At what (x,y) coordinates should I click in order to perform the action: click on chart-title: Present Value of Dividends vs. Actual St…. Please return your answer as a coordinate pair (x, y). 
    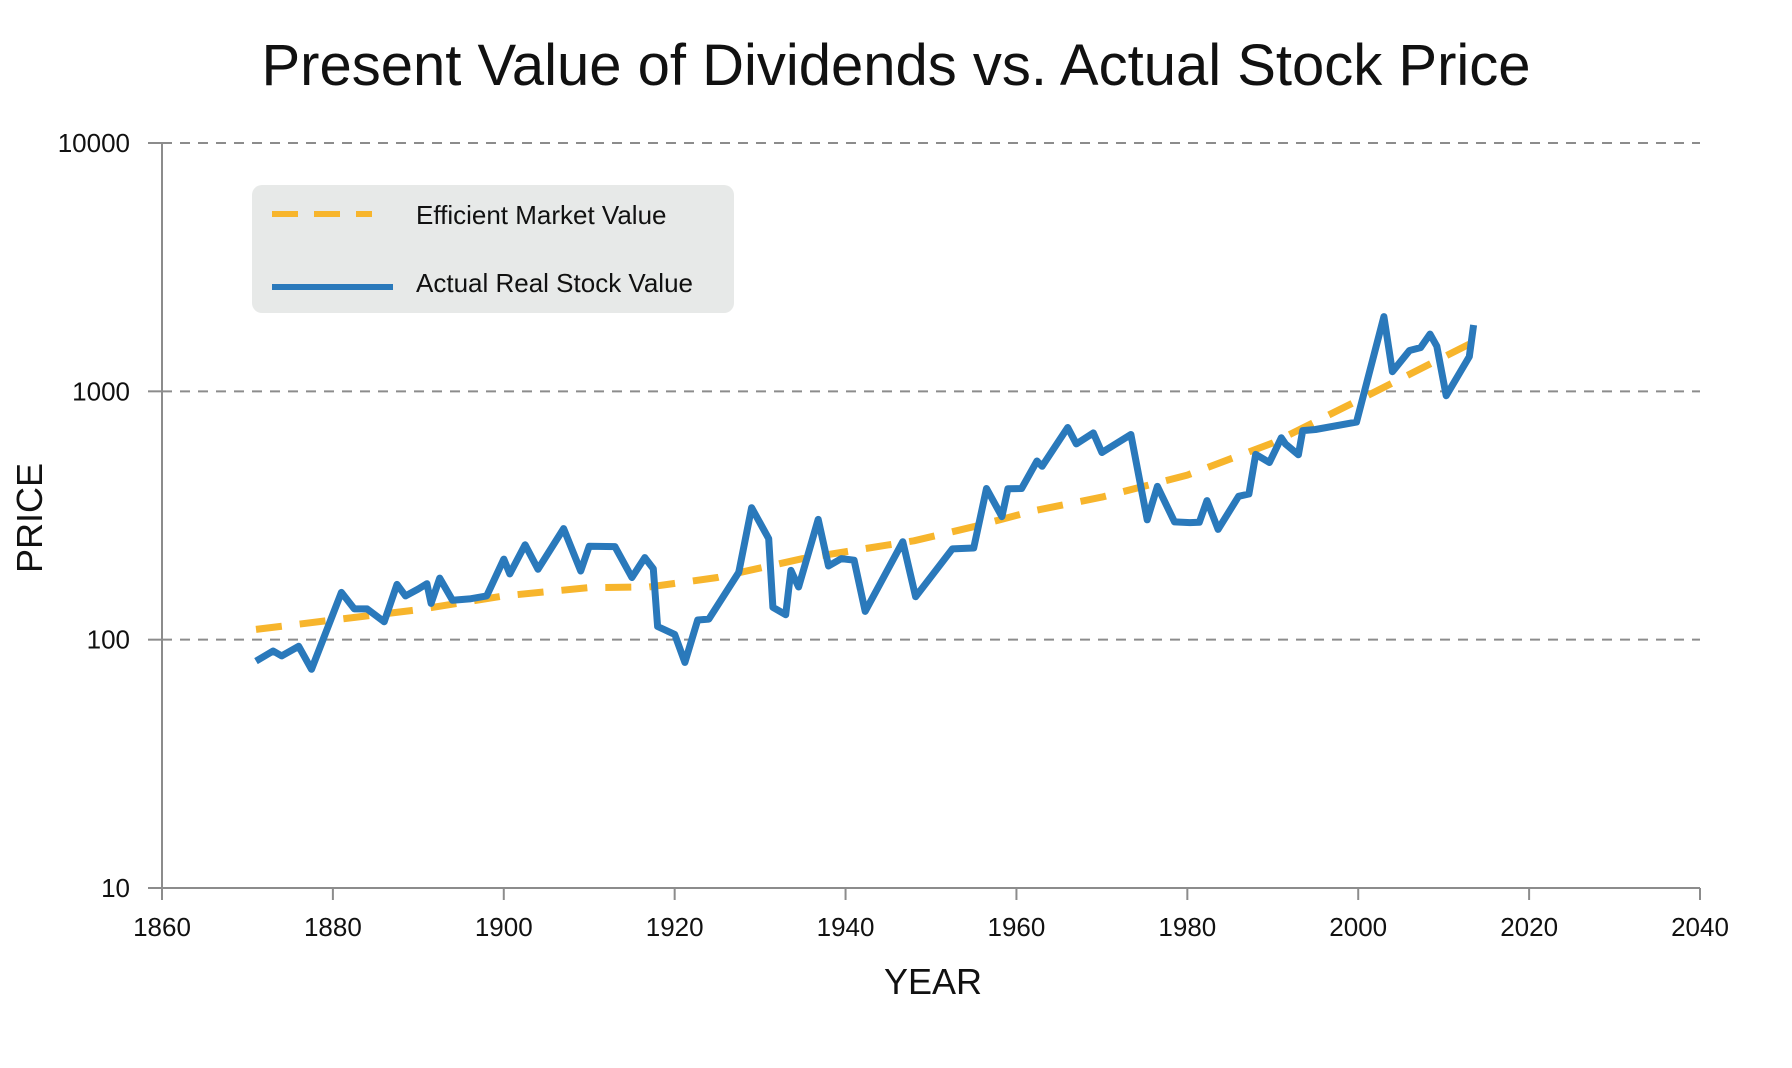
    Looking at the image, I should click on (896, 65).